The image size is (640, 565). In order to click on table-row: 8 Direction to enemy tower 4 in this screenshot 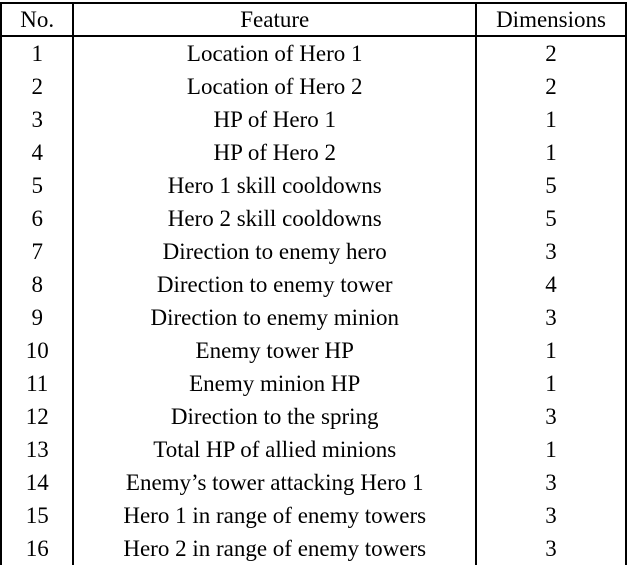, I will do `click(313, 284)`.